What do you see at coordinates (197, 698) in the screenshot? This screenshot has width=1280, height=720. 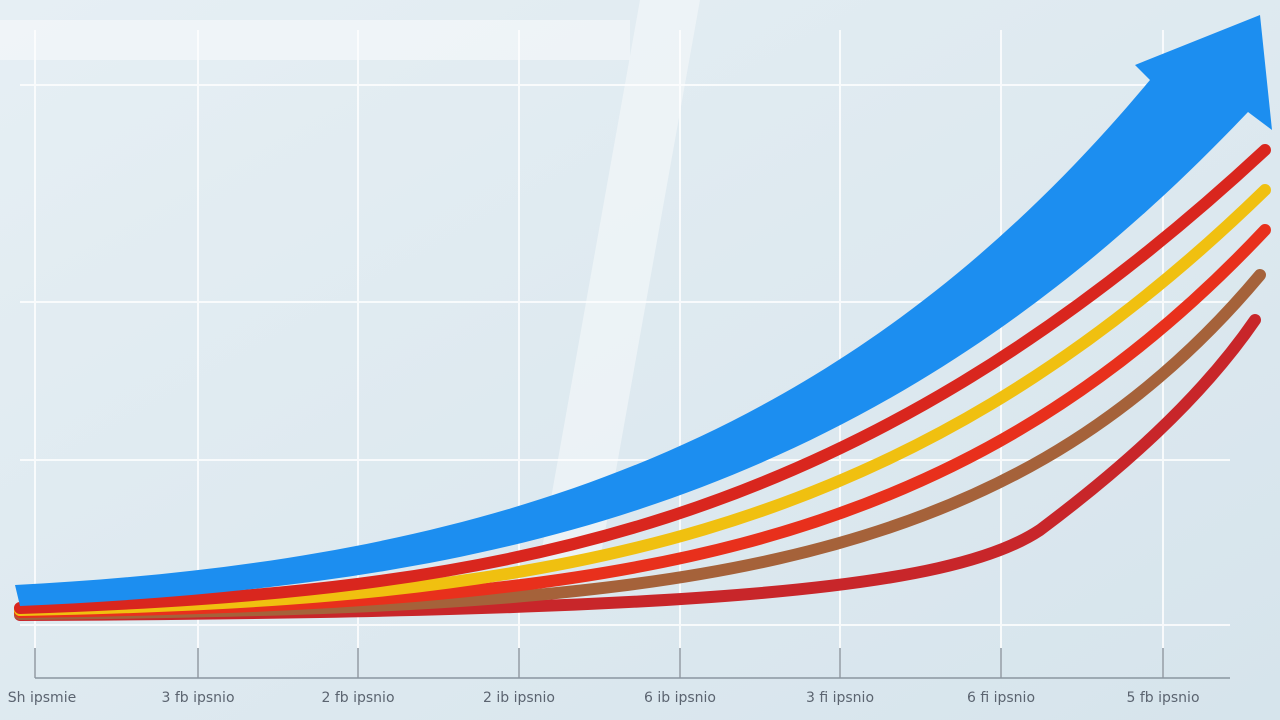 I see `x-label: 3 fb ipsnio` at bounding box center [197, 698].